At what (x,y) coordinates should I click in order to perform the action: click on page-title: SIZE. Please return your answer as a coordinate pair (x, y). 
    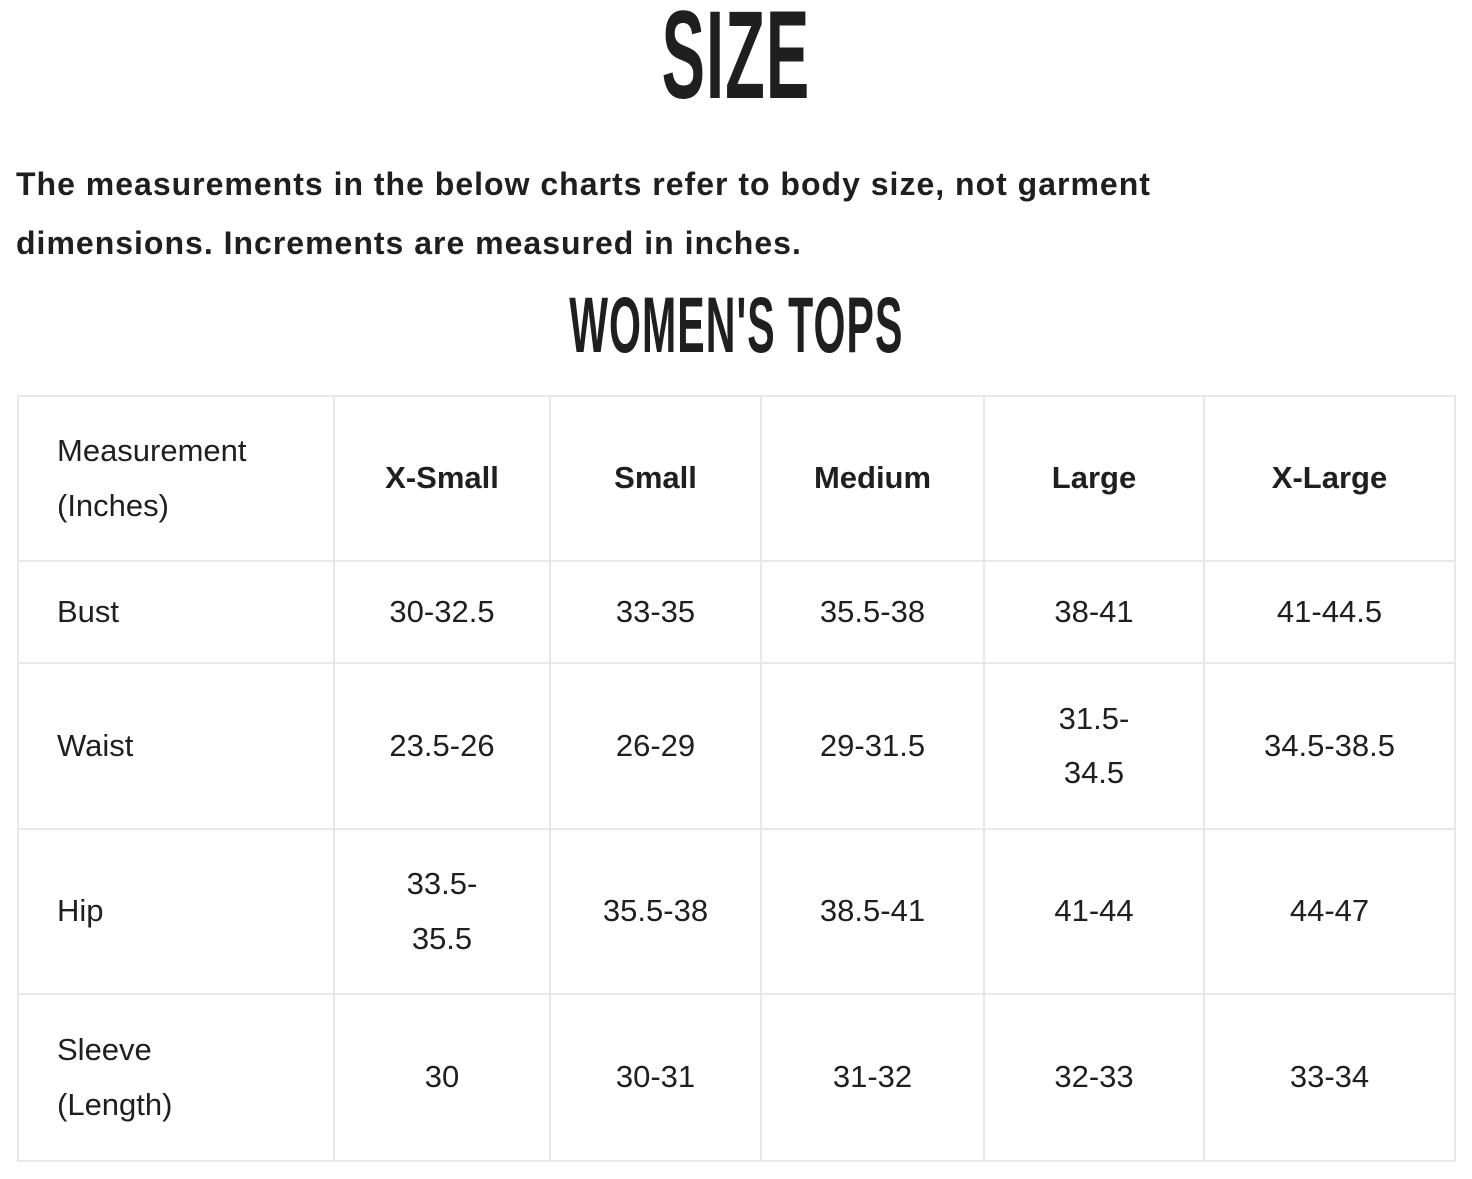
    Looking at the image, I should click on (736, 62).